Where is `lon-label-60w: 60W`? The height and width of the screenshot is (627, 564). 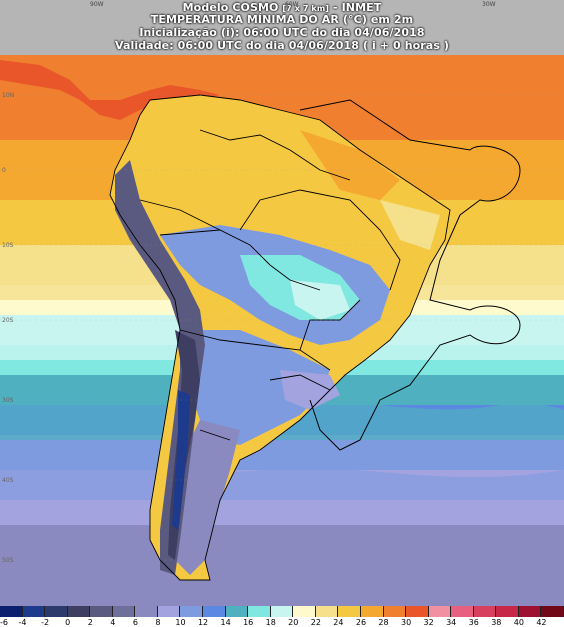 lon-label-60w: 60W is located at coordinates (292, 4).